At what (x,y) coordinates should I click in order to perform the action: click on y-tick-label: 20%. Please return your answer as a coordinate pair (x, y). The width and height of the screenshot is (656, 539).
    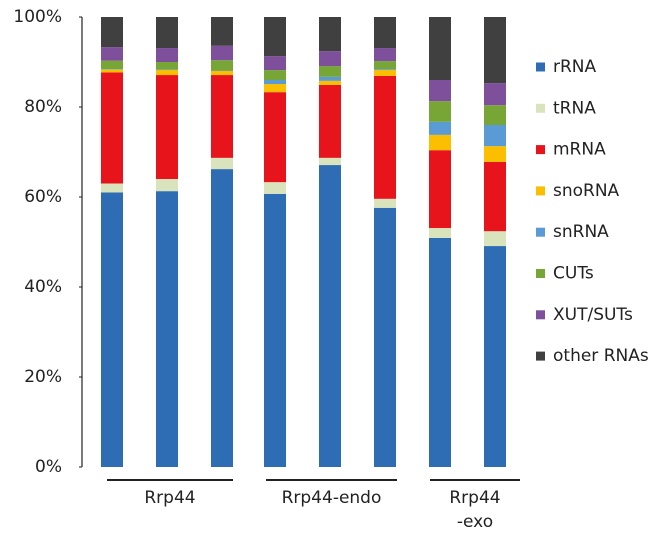
    Looking at the image, I should click on (43, 377).